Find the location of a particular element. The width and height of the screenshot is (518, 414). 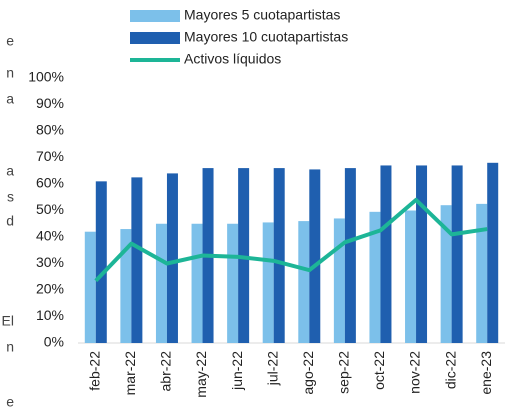

x-tick-label: jun-22 is located at coordinates (237, 371).